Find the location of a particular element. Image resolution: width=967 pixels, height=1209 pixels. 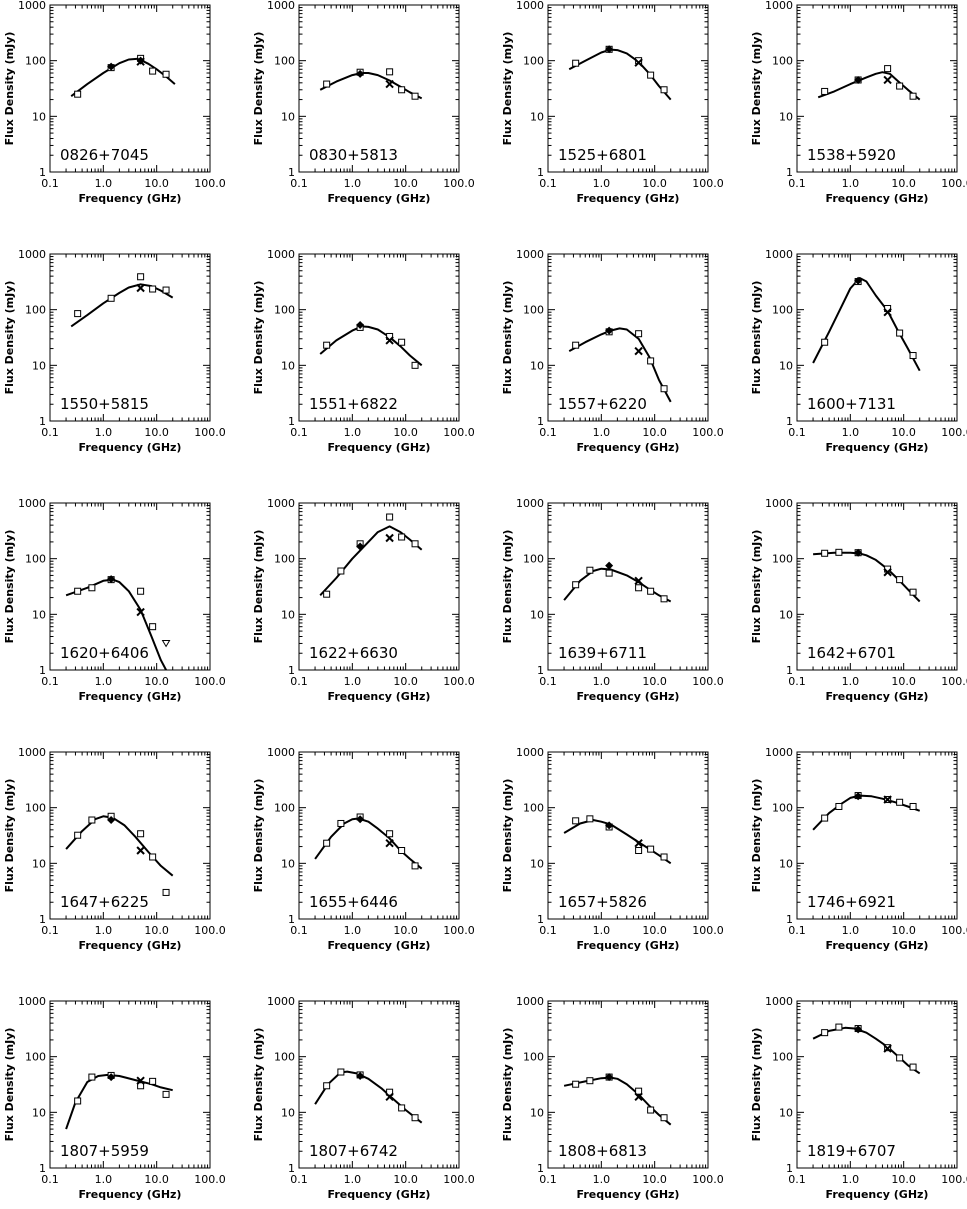

source-name: 1639+6711 is located at coordinates (602, 653).